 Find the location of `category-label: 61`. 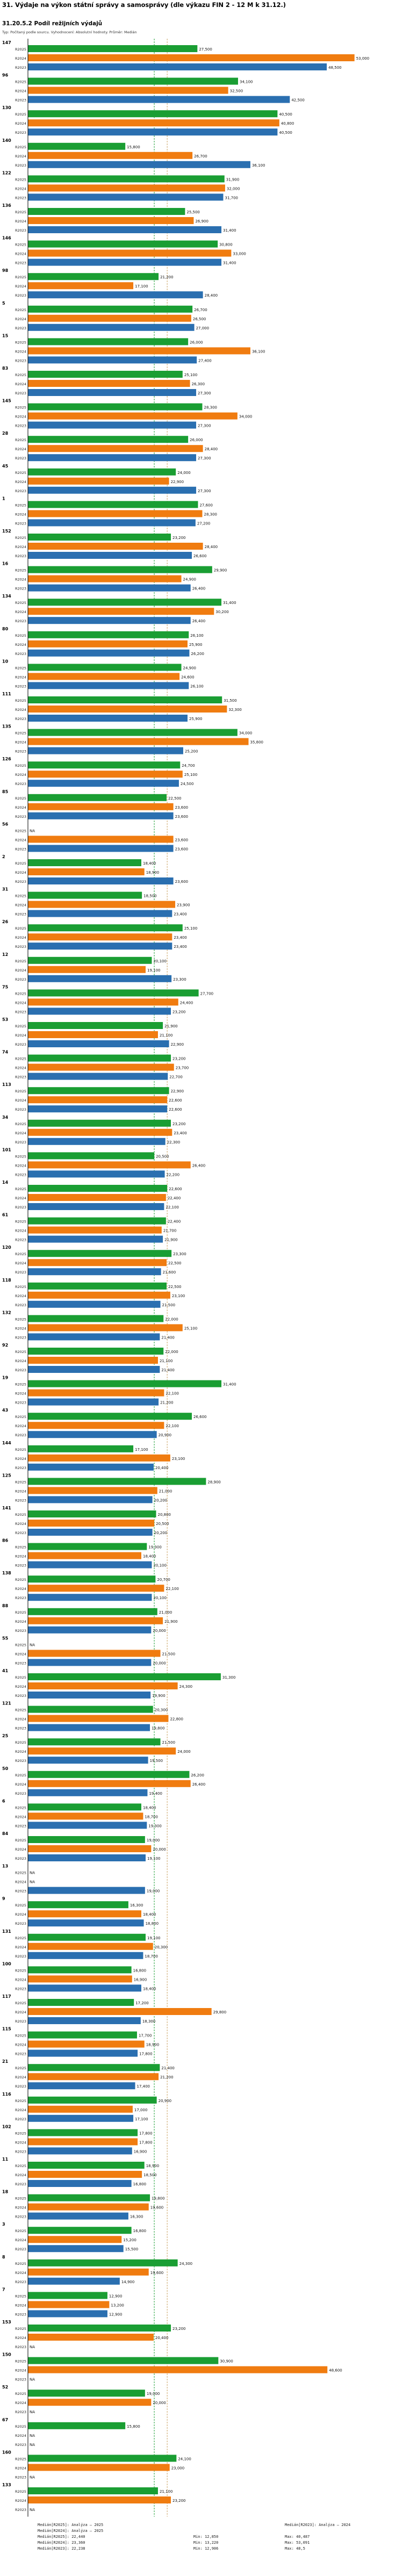

category-label: 61 is located at coordinates (5, 1215).